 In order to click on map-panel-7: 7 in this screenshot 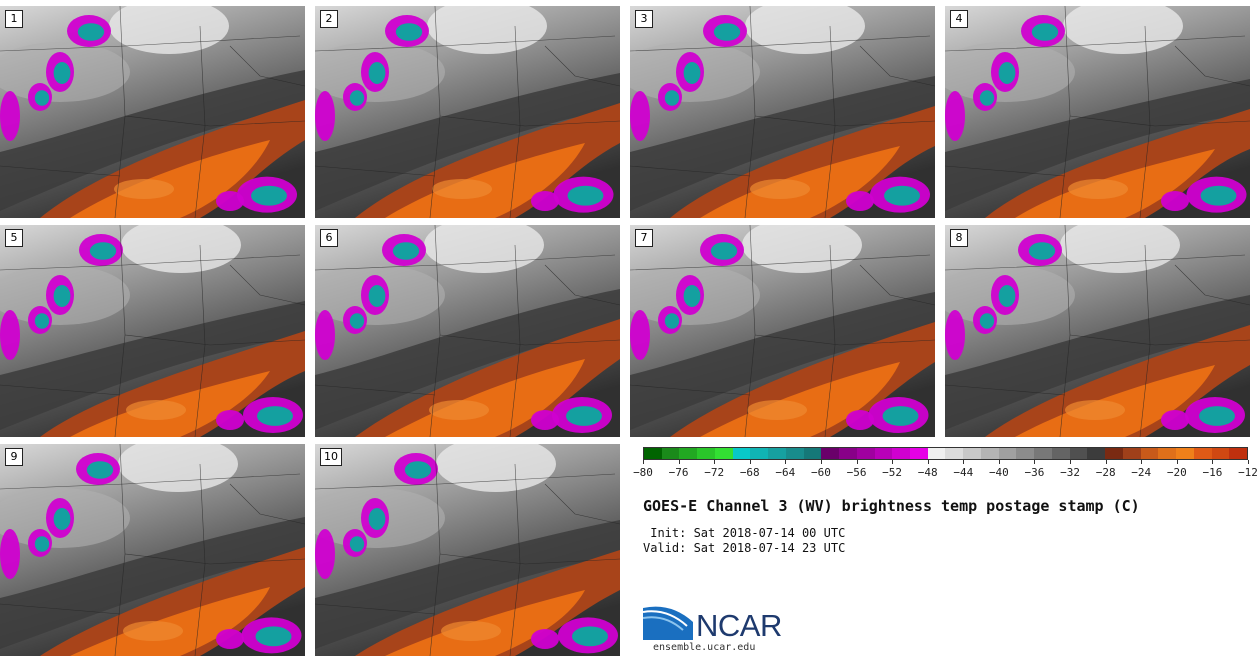, I will do `click(782, 331)`.